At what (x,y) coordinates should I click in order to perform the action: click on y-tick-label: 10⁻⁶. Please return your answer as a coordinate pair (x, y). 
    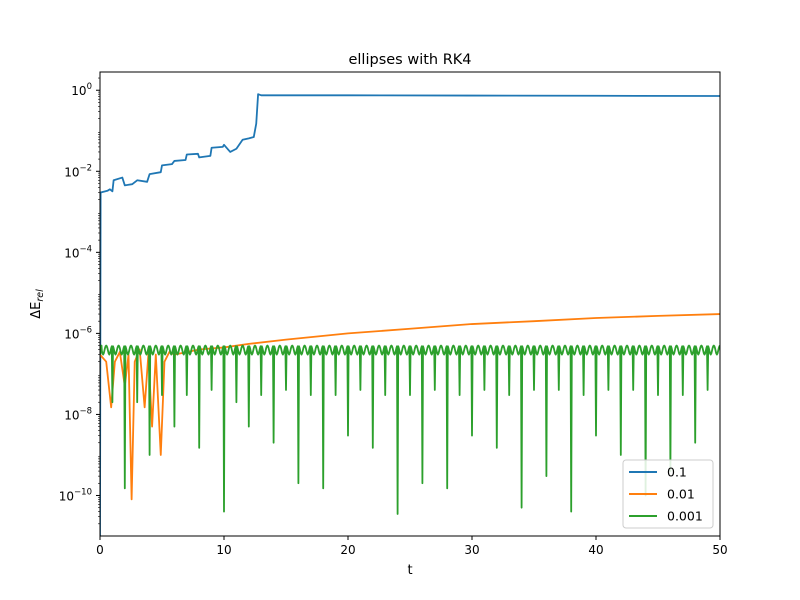
    Looking at the image, I should click on (78, 333).